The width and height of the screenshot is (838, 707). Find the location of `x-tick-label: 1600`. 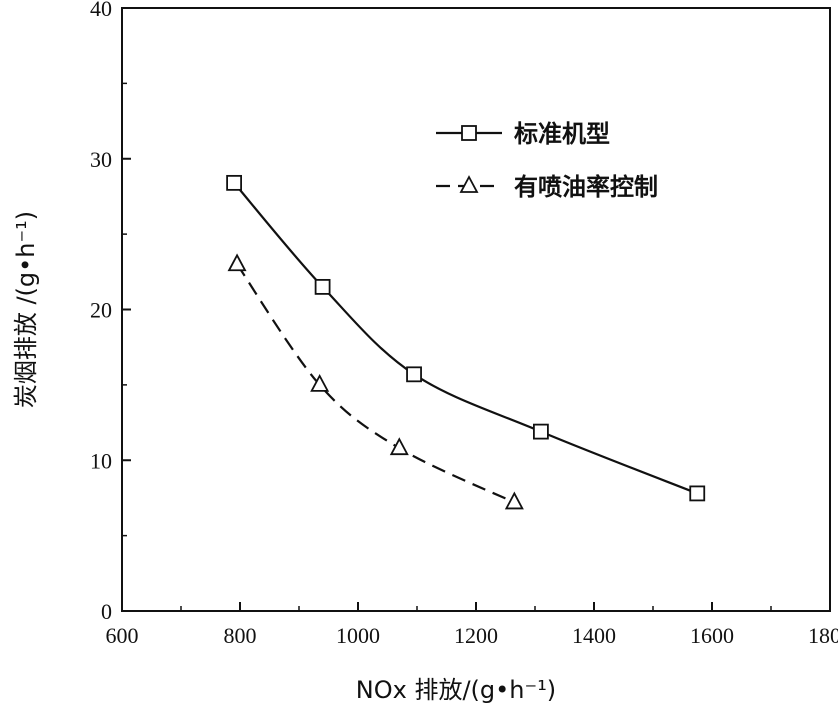

x-tick-label: 1600 is located at coordinates (712, 635).